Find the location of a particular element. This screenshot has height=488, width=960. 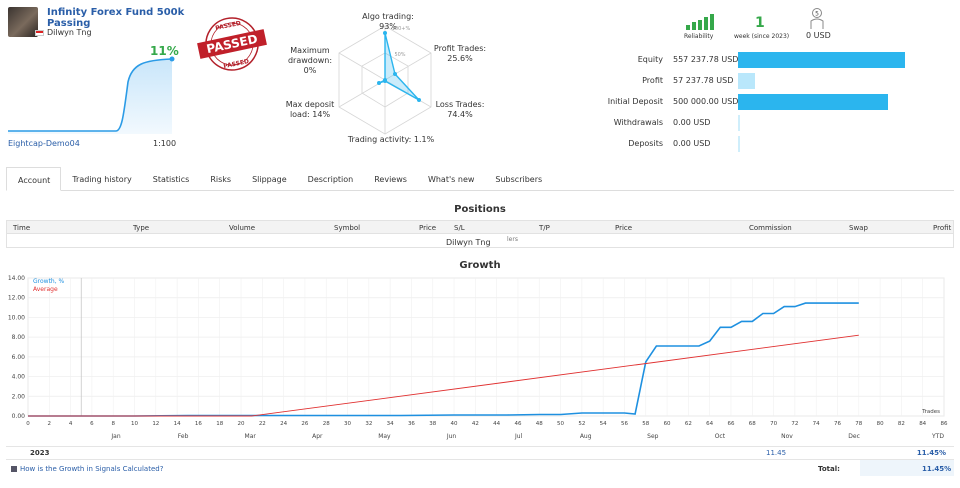

reliability-bars-icon is located at coordinates (700, 22).